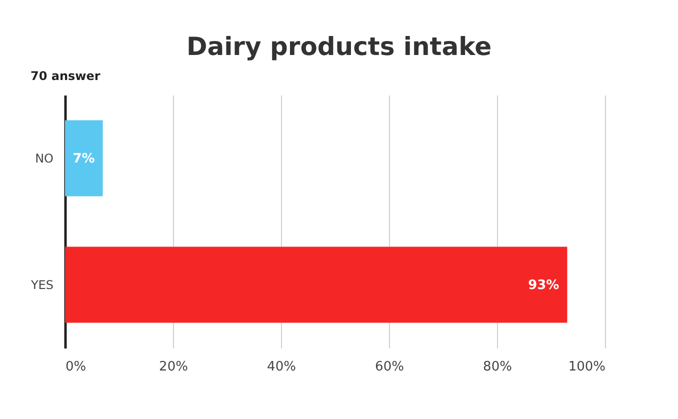 This screenshot has height=419, width=678. Describe the element at coordinates (544, 285) in the screenshot. I see `data-label: 93%` at that location.